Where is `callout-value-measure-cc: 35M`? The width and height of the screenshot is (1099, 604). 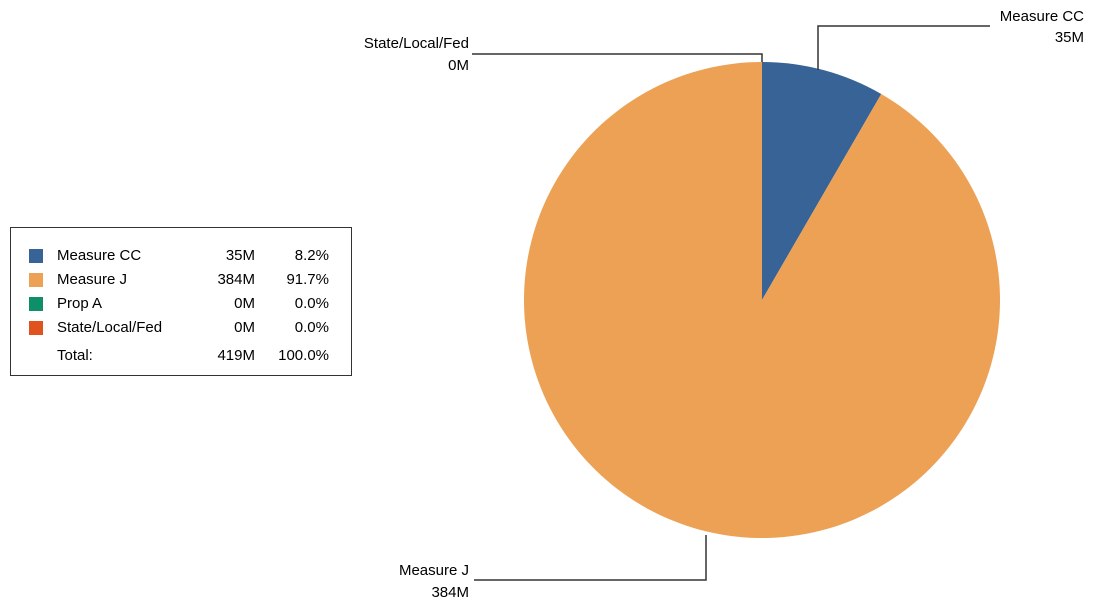
callout-value-measure-cc: 35M is located at coordinates (1069, 37).